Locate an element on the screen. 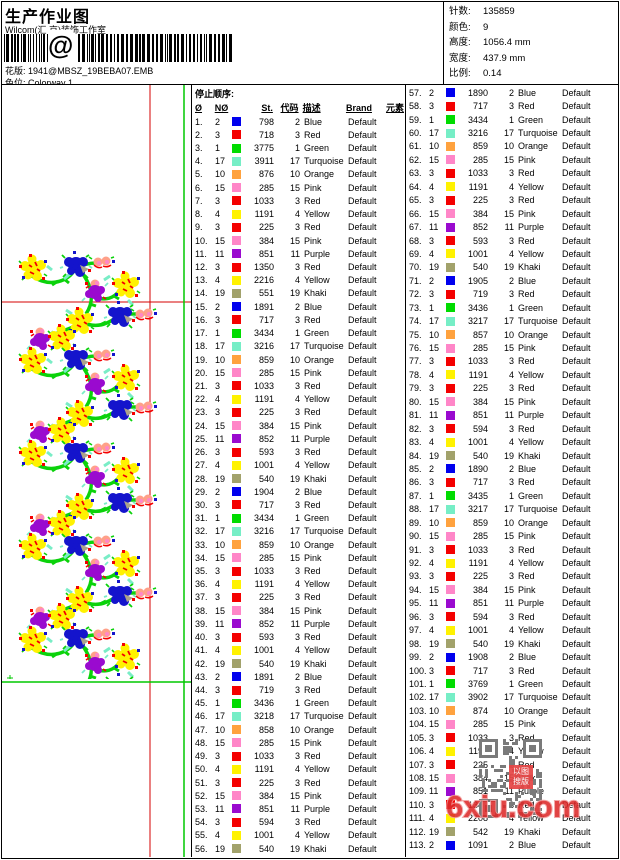 The image size is (620, 860). stop-row: 70. 19 540 19 Khaki Default is located at coordinates (512, 267).